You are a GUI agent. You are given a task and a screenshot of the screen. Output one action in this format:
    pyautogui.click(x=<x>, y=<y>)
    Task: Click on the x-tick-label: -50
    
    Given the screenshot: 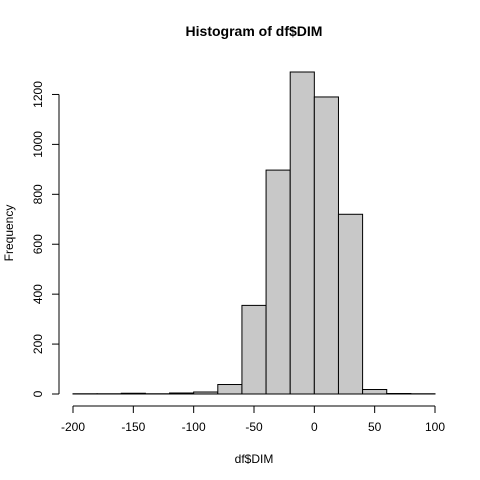 What is the action you would take?
    pyautogui.click(x=254, y=427)
    